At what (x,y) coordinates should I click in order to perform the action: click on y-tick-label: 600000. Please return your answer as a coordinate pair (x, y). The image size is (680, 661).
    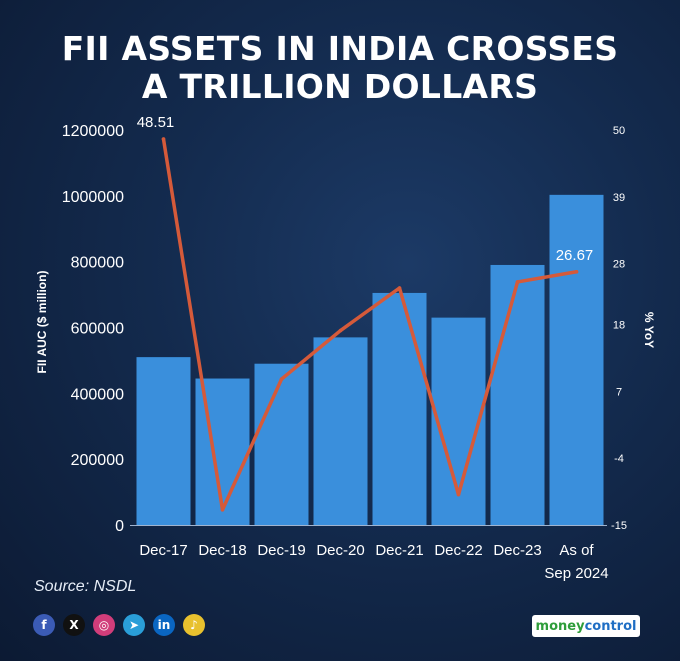
    Looking at the image, I should click on (97, 329).